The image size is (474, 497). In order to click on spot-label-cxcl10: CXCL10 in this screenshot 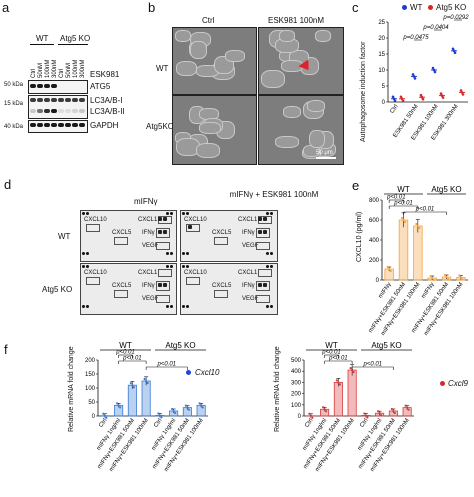, I will do `click(195, 273)`.